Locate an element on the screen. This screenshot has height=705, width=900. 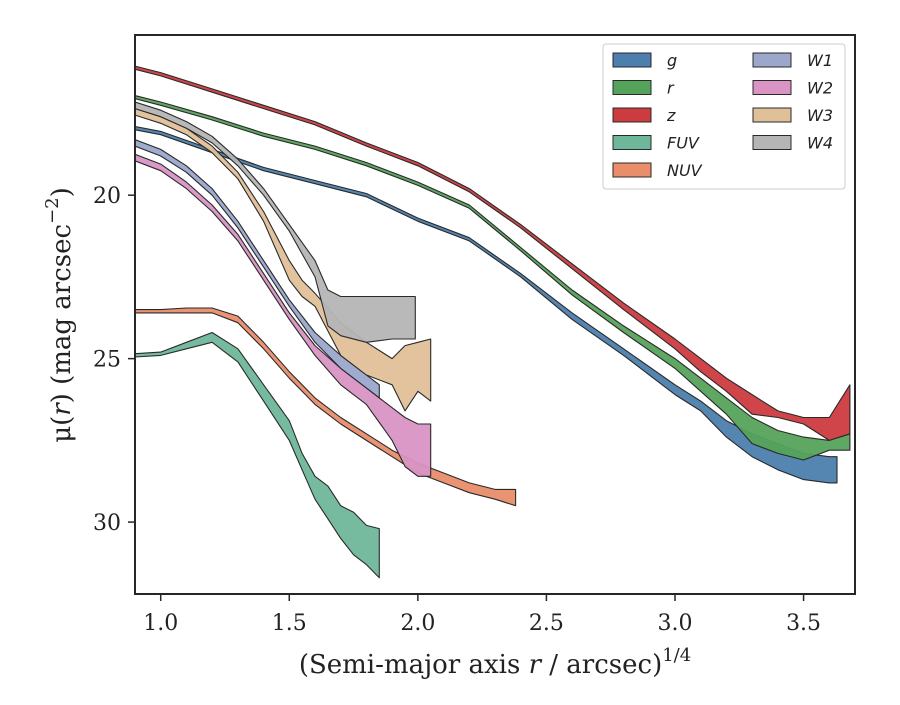
x-tick-label: 1.5 is located at coordinates (289, 623).